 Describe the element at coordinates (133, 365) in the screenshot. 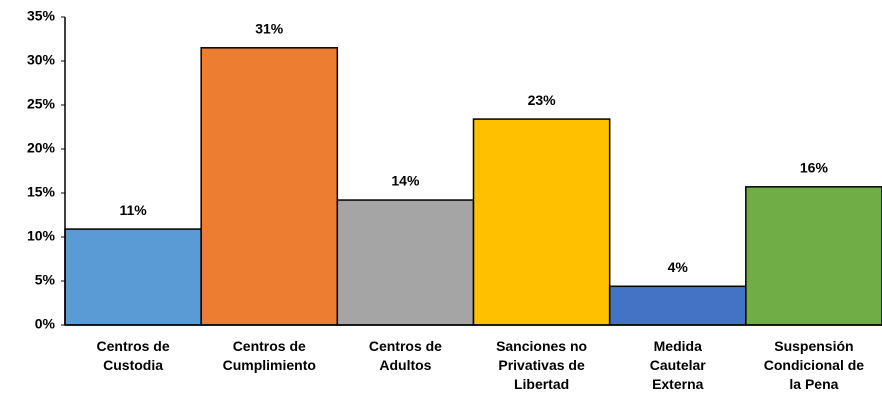

I see `x-tick-label-line: Custodia` at that location.